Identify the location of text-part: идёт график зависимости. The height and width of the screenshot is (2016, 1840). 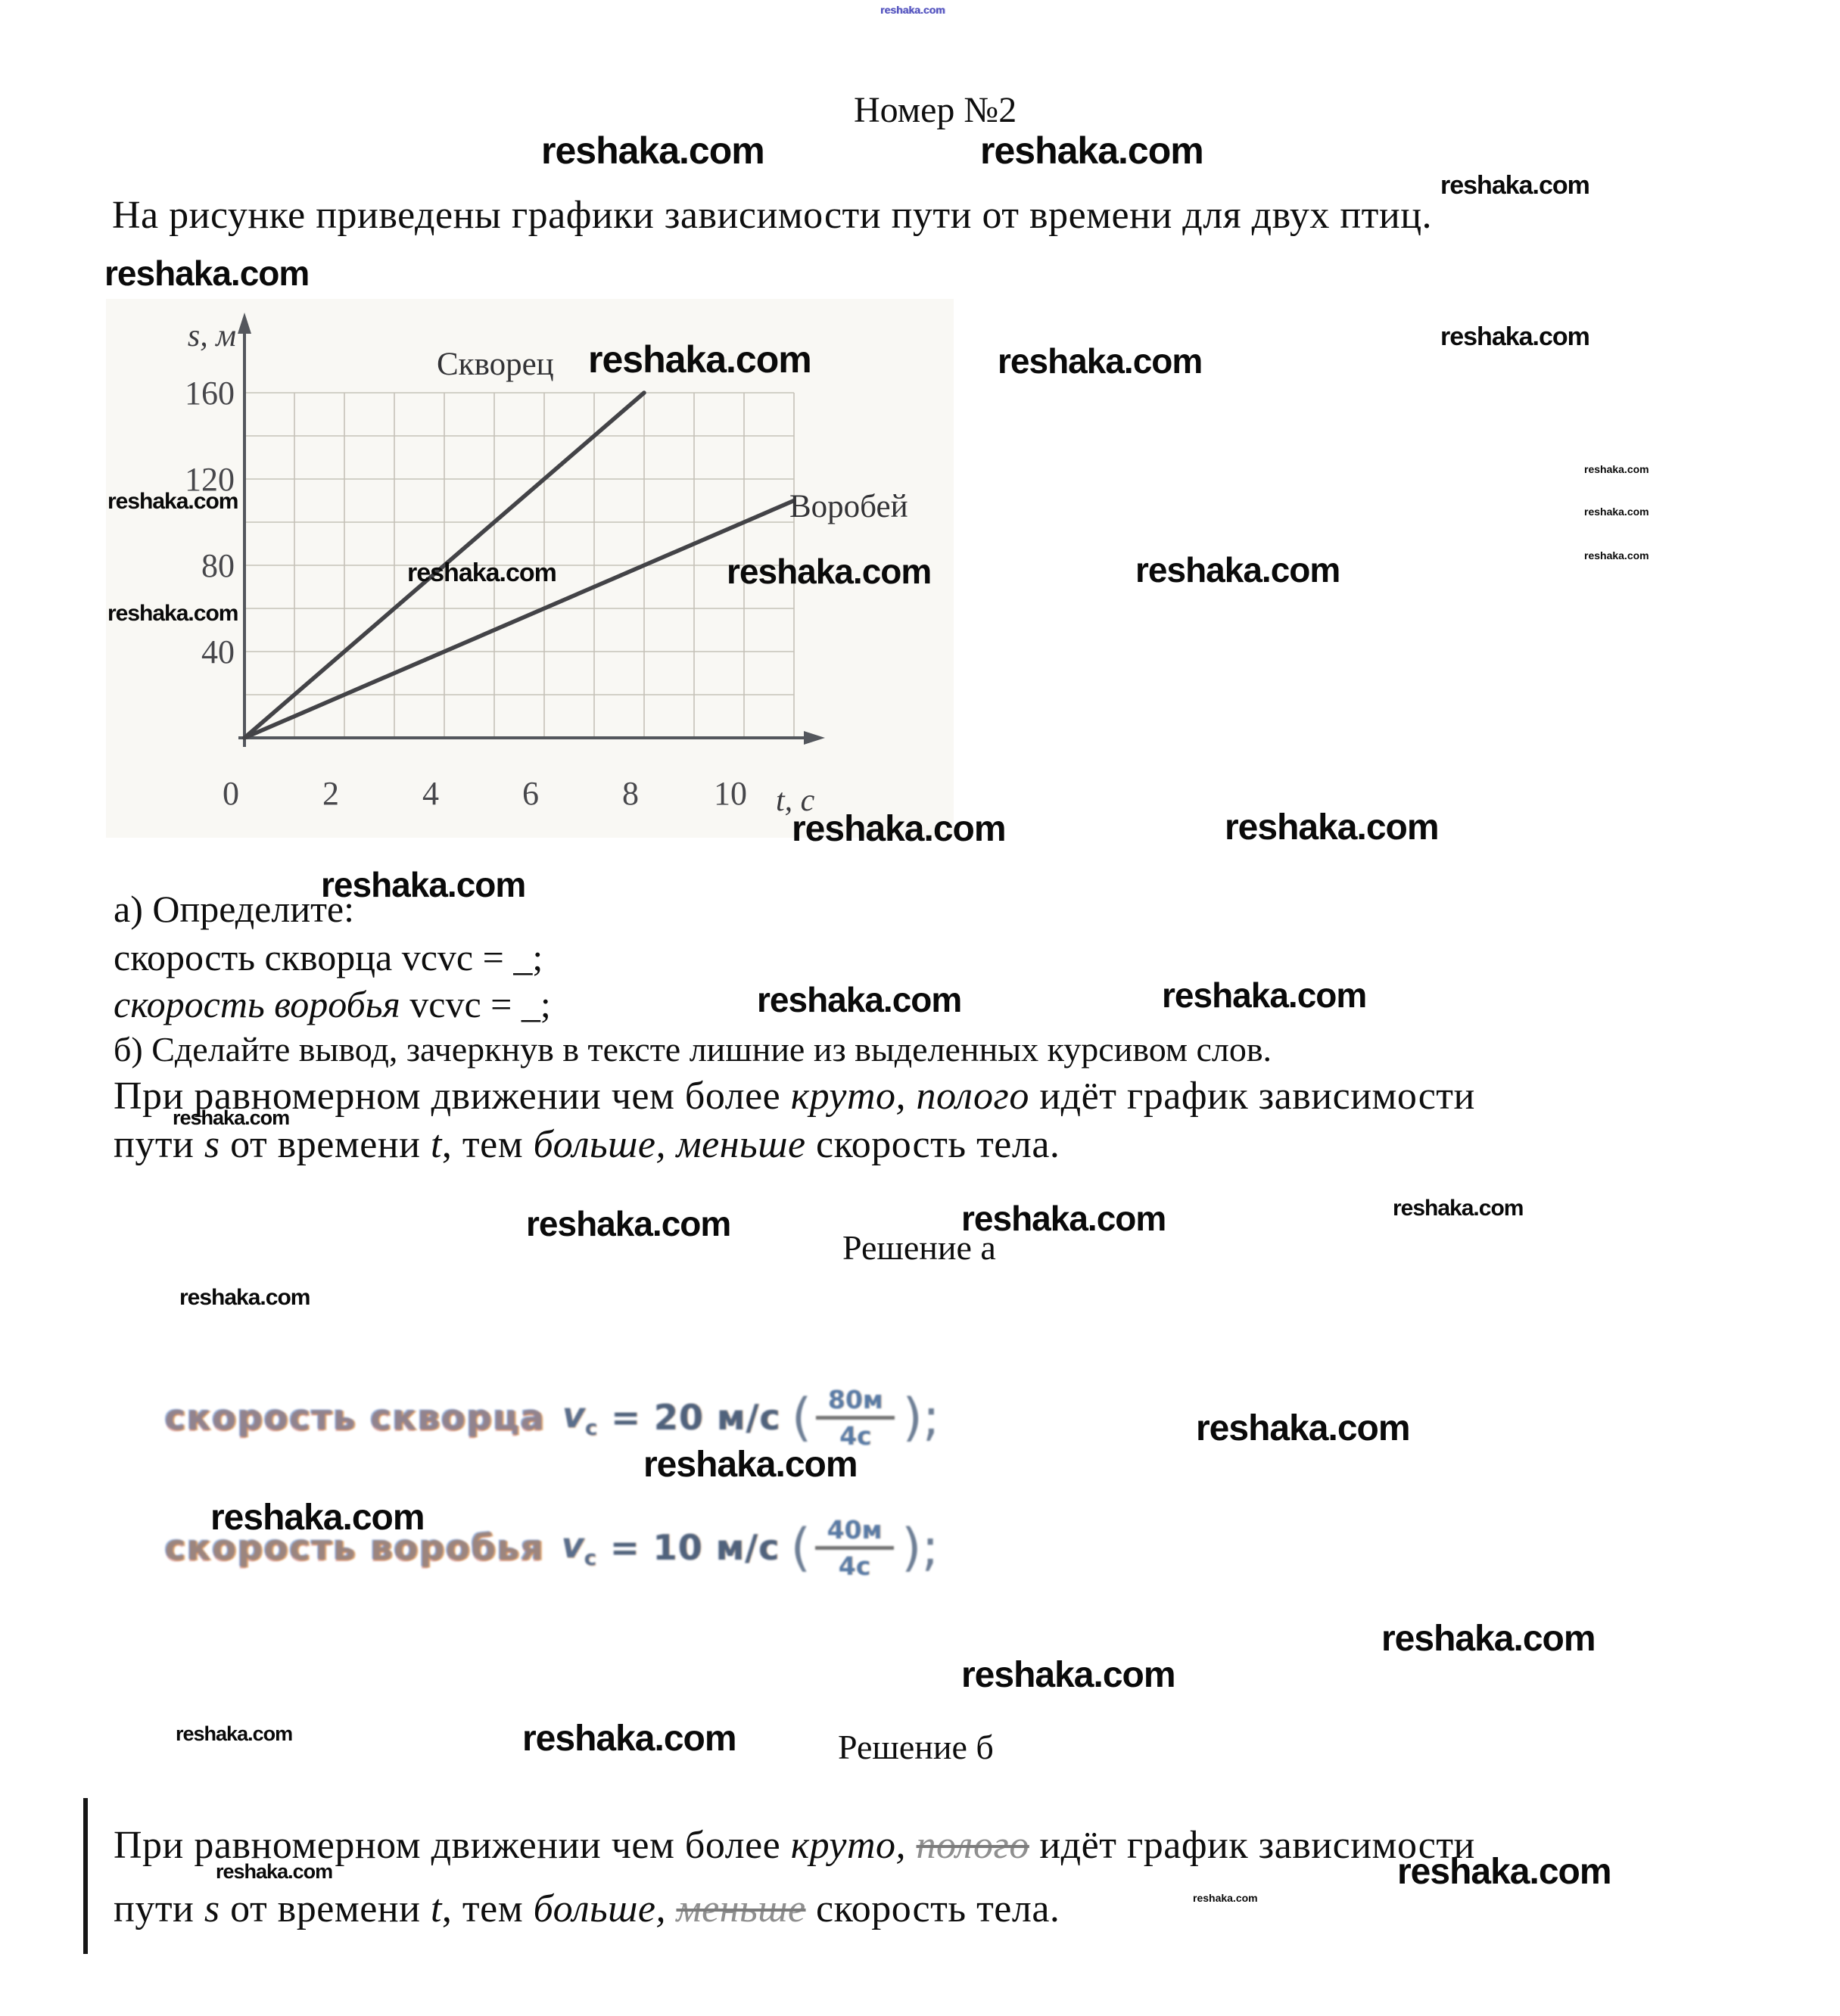
(1252, 1096).